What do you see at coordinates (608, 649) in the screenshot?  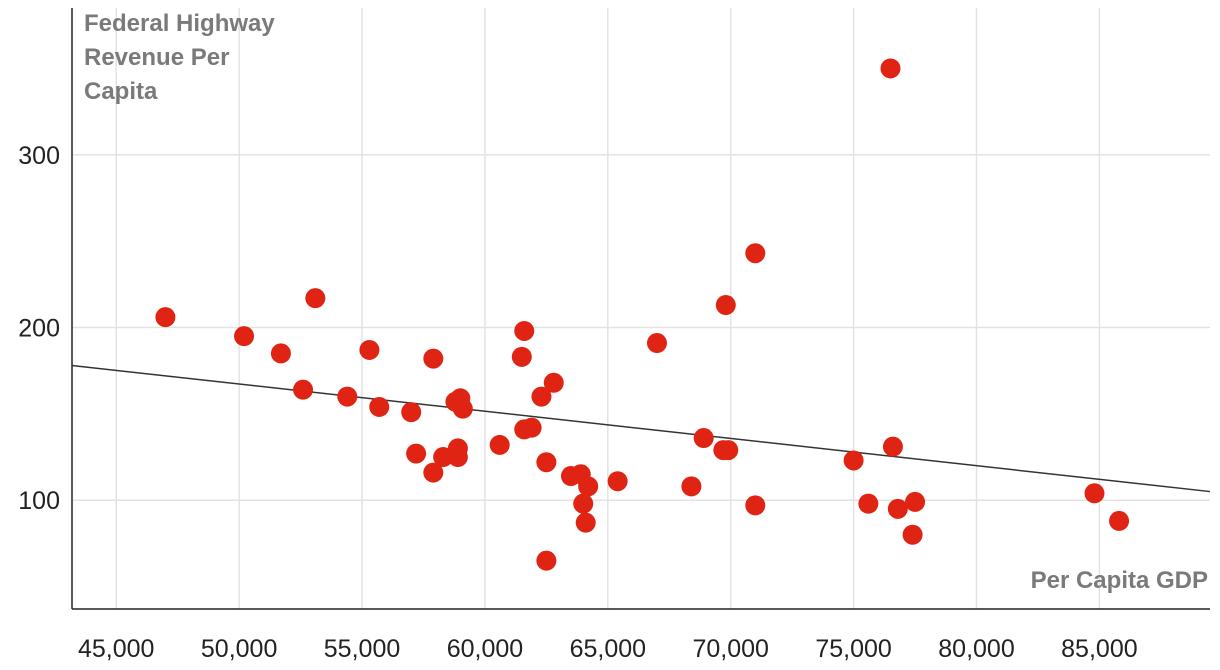 I see `x-tick-label: 65,000` at bounding box center [608, 649].